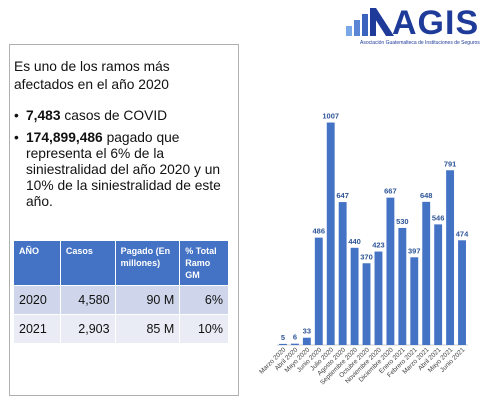 The height and width of the screenshot is (414, 500). Describe the element at coordinates (307, 331) in the screenshot. I see `data-label: 33` at that location.